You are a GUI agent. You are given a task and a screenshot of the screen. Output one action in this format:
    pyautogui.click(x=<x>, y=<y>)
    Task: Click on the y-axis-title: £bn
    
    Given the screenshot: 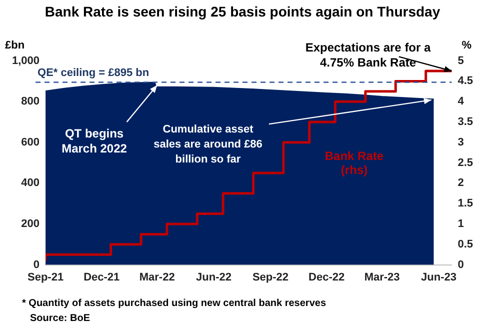 What is the action you would take?
    pyautogui.click(x=15, y=45)
    